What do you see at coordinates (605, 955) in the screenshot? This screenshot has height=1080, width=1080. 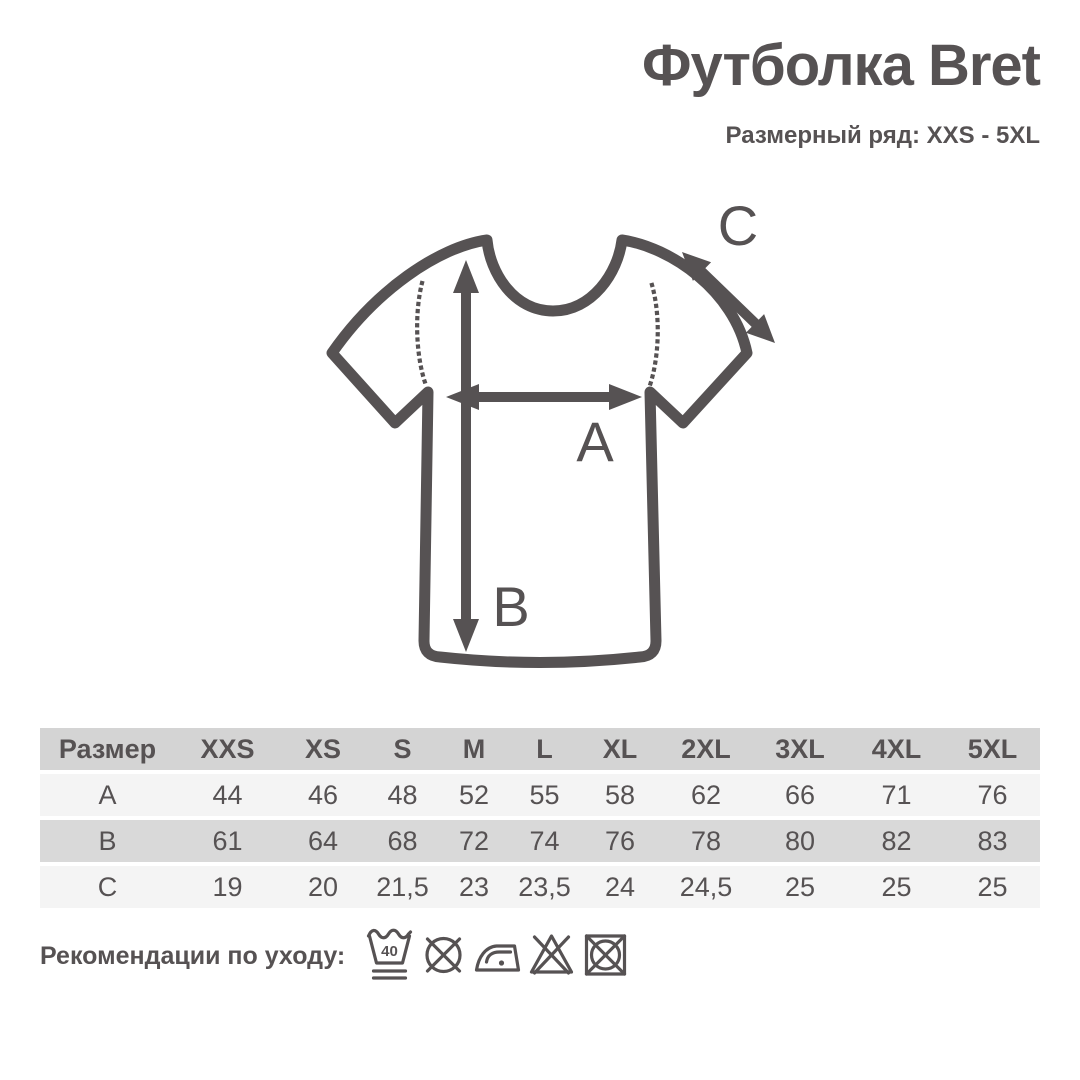 I see `do-not-tumble-dry-icon` at bounding box center [605, 955].